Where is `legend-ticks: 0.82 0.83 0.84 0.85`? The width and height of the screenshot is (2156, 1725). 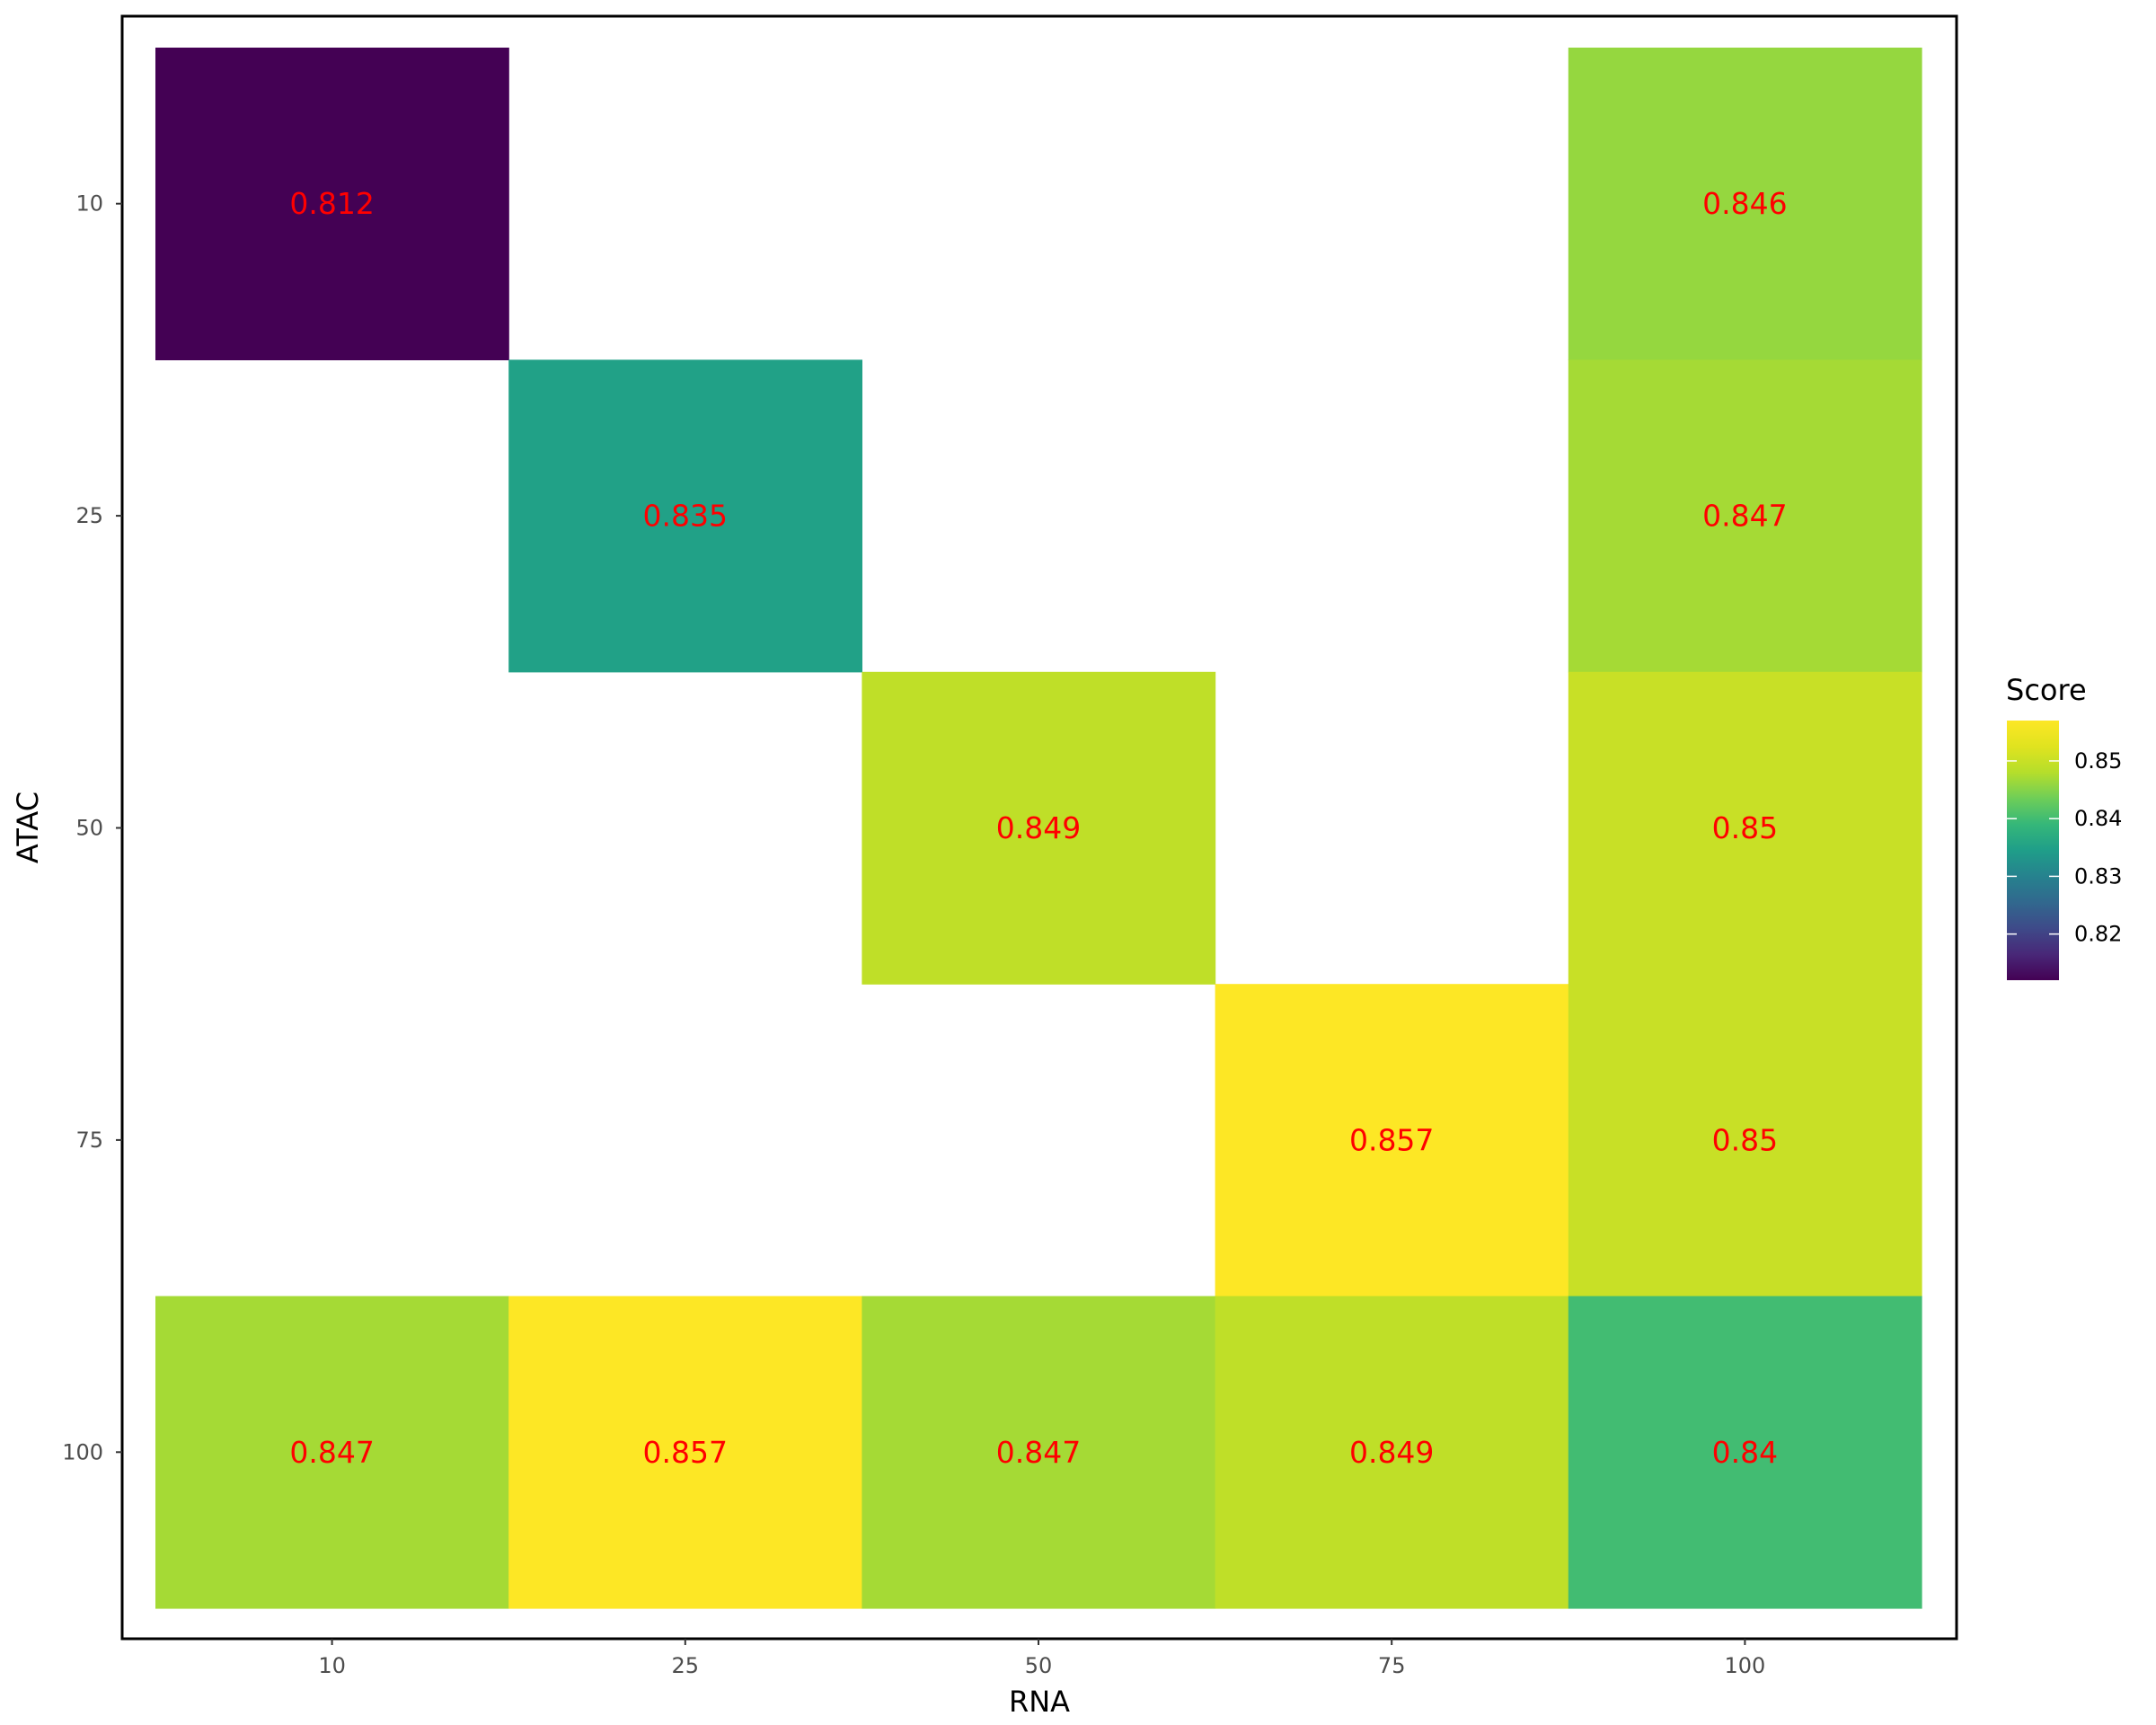 legend-ticks: 0.82 0.83 0.84 0.85 is located at coordinates (2064, 847).